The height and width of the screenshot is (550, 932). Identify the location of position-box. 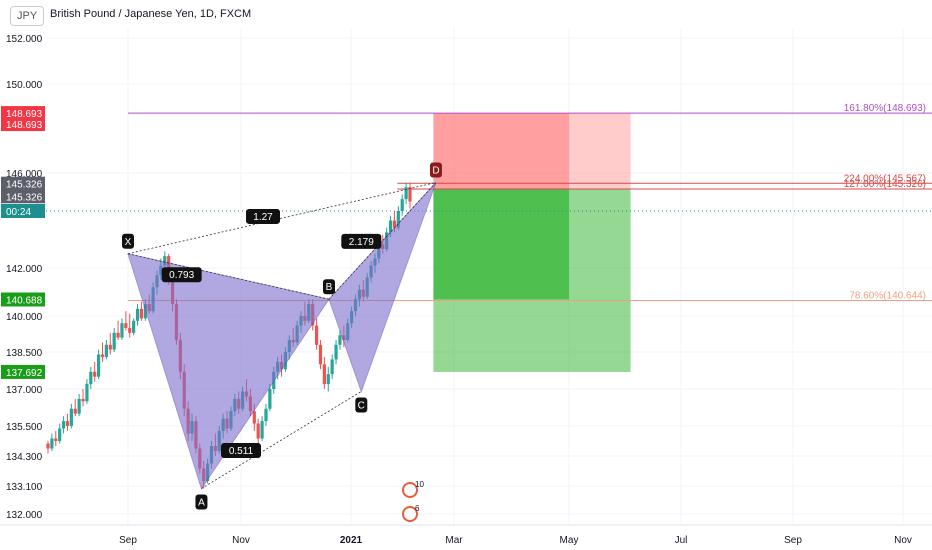
(532, 242).